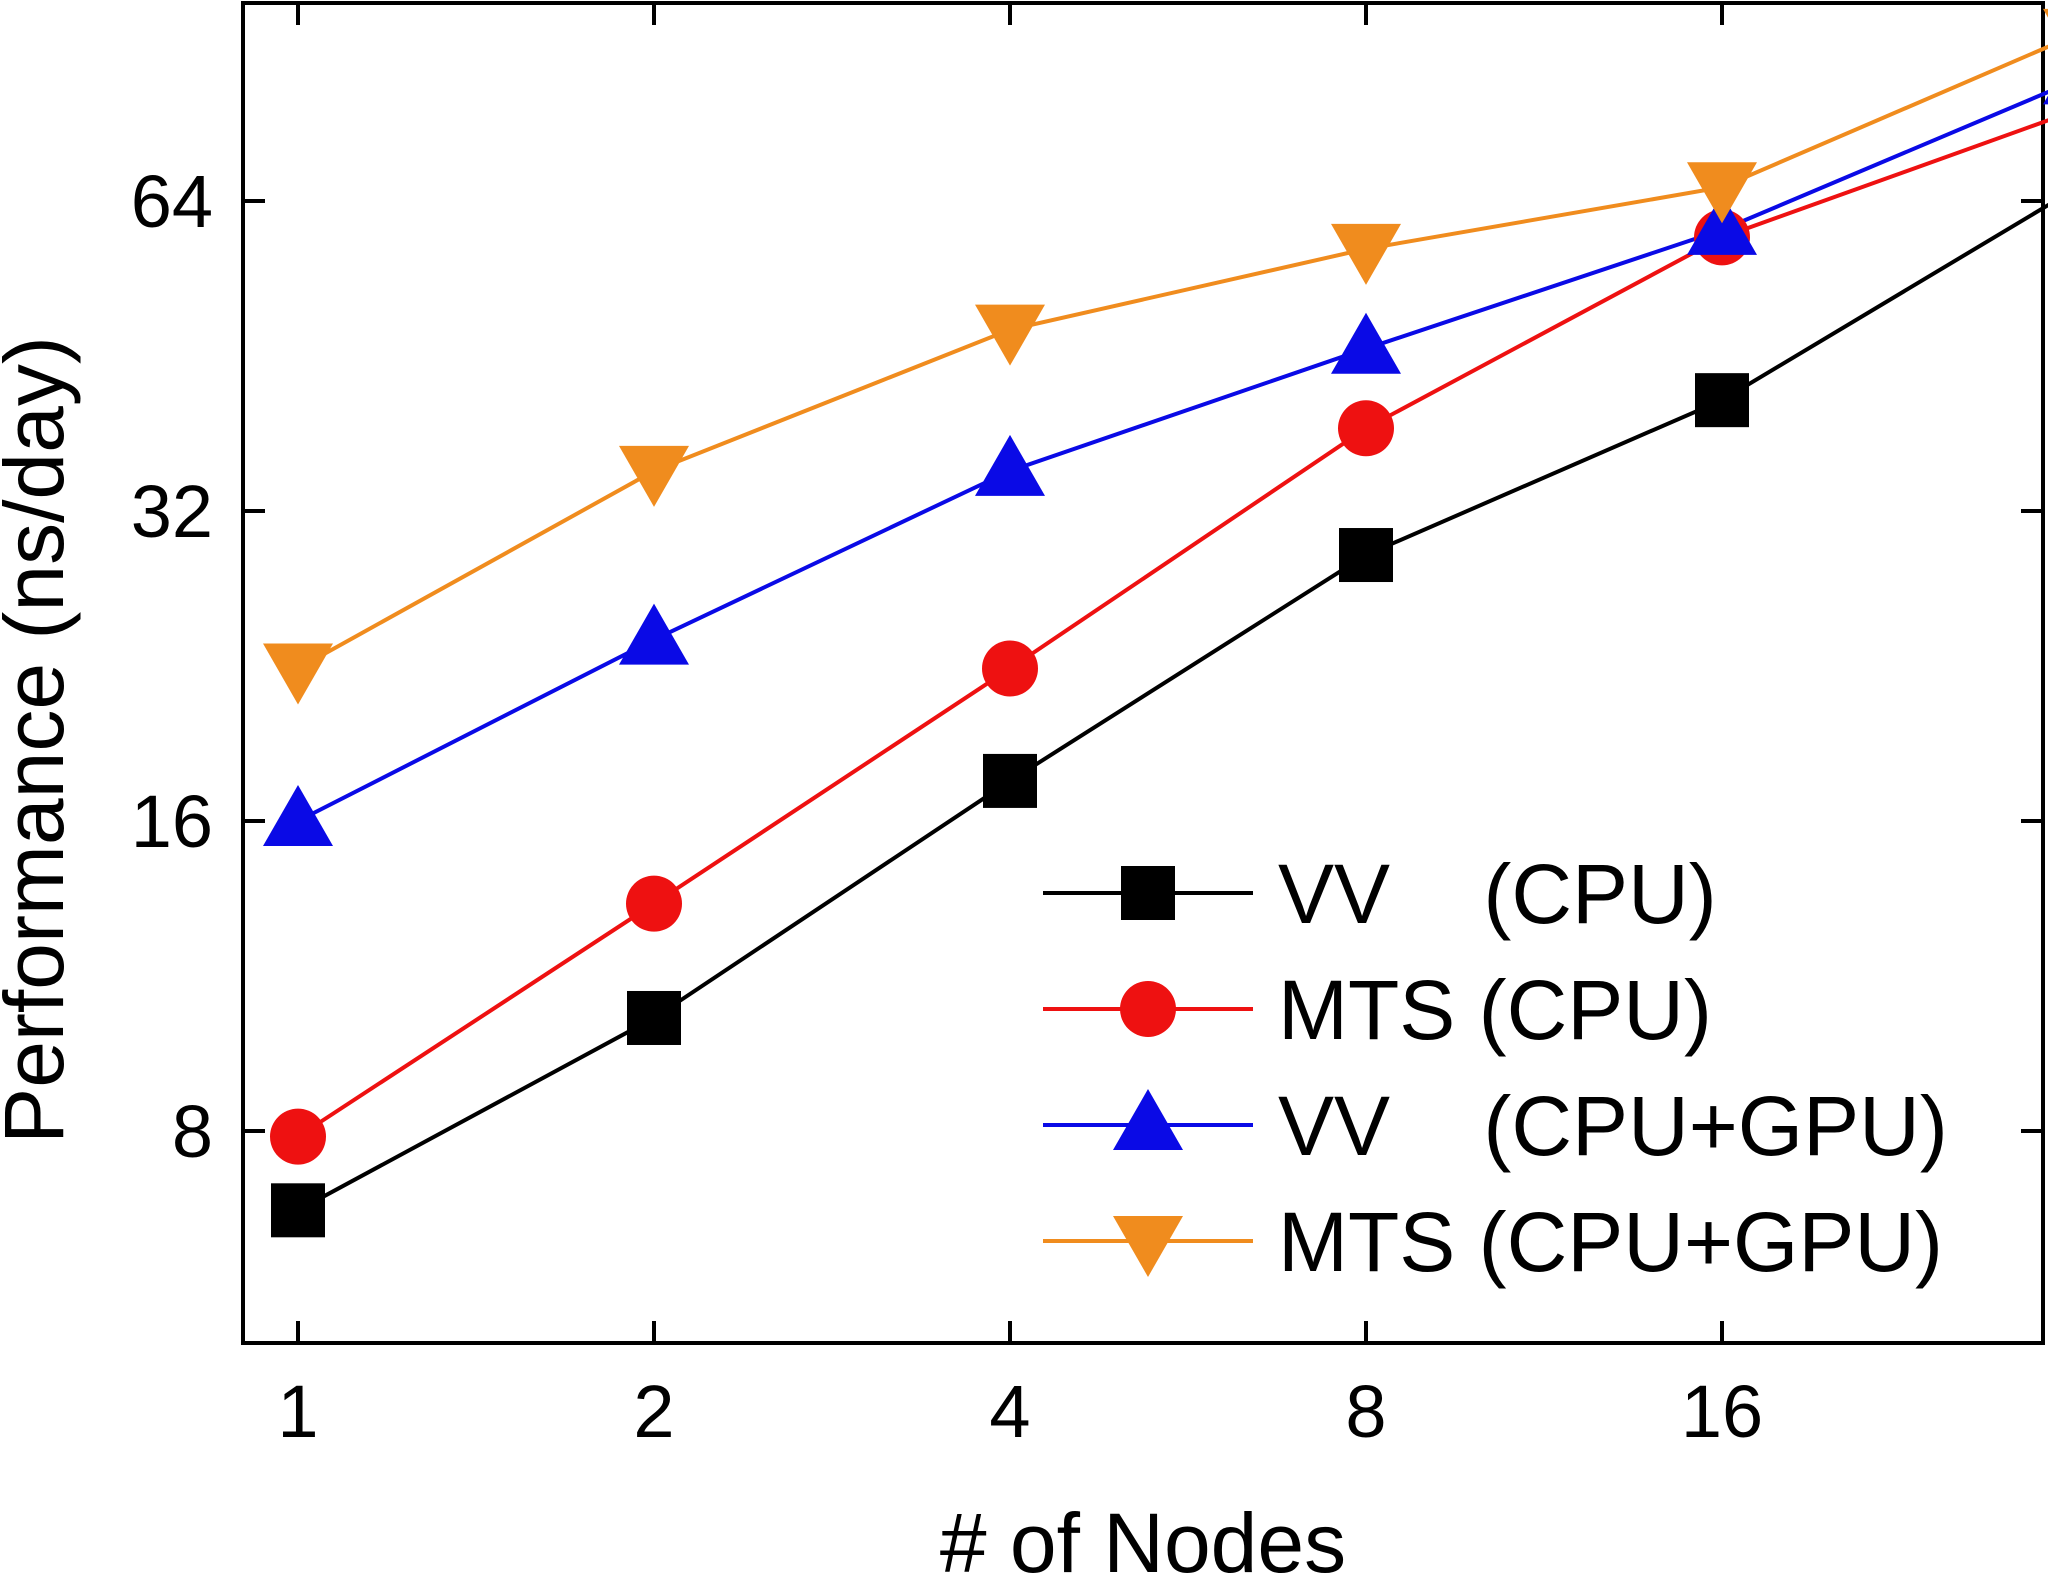  What do you see at coordinates (40, 740) in the screenshot?
I see `y-axis-title: Performance (ns/day)` at bounding box center [40, 740].